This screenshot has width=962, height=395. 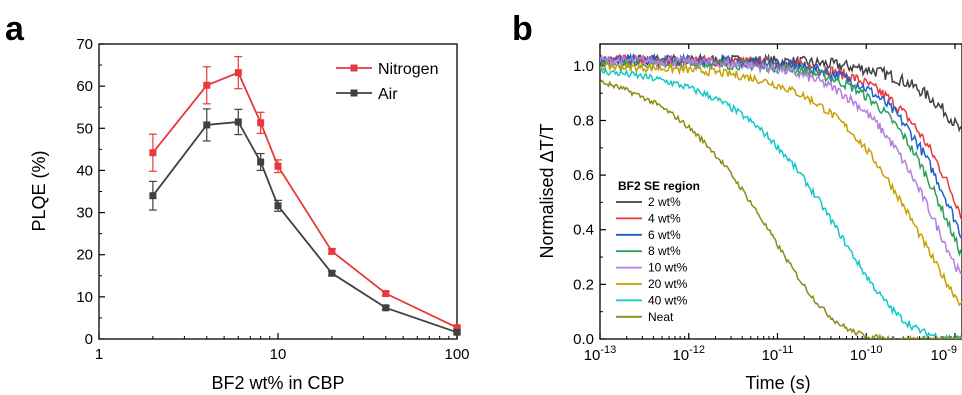 I want to click on panel-b-xlabel: Time (s), so click(x=777, y=383).